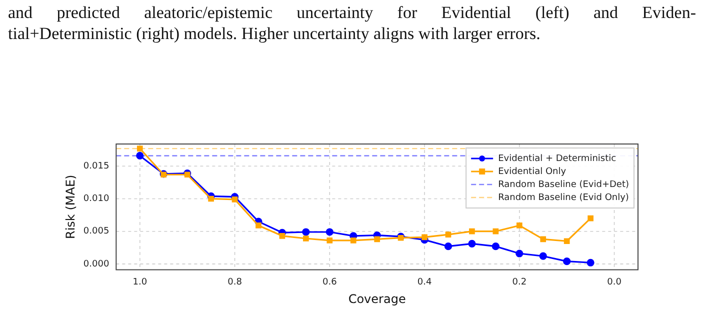 This screenshot has height=311, width=703. Describe the element at coordinates (96, 199) in the screenshot. I see `y-tick-label: 0.010` at that location.